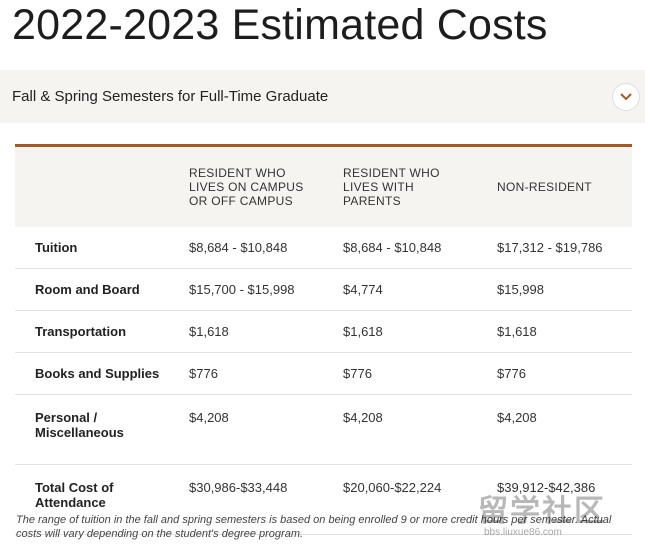 The image size is (645, 552). I want to click on row-label-total-cost: Total Cost of Attendance, so click(102, 499).